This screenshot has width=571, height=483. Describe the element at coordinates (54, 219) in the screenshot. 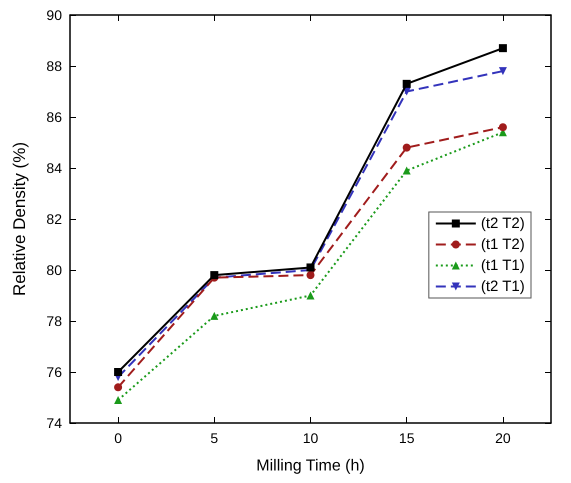

I see `y-tick-label: 82` at that location.